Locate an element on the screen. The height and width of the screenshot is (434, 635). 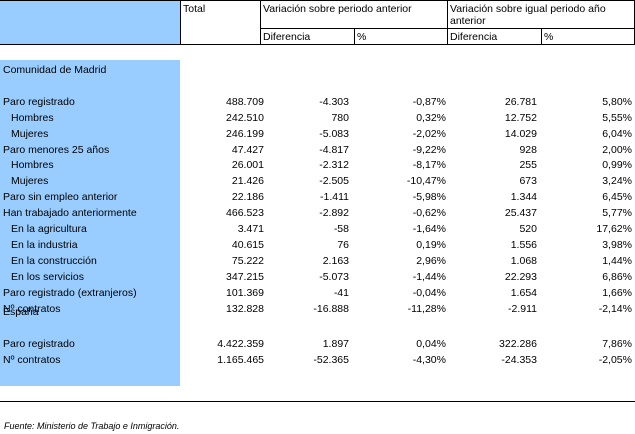
cell-p2: 5,55% is located at coordinates (617, 117).